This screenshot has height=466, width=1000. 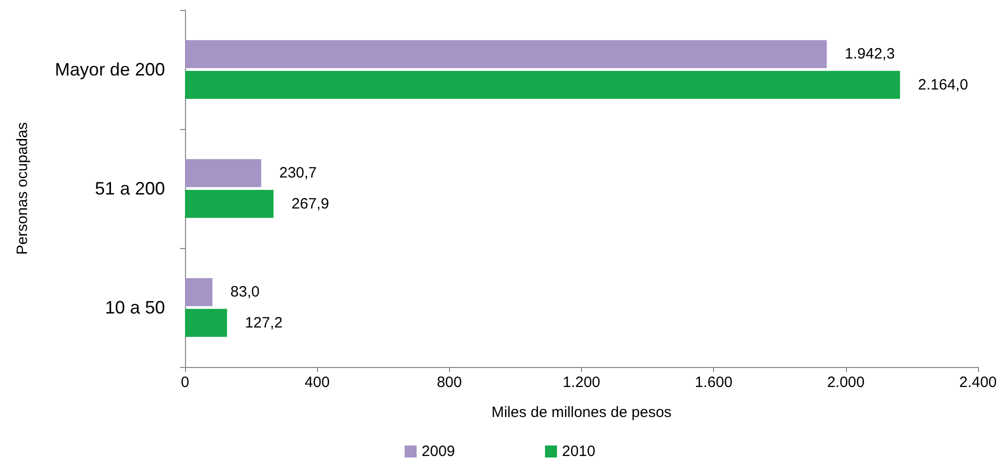 What do you see at coordinates (581, 382) in the screenshot?
I see `x-tick-label: 1.200` at bounding box center [581, 382].